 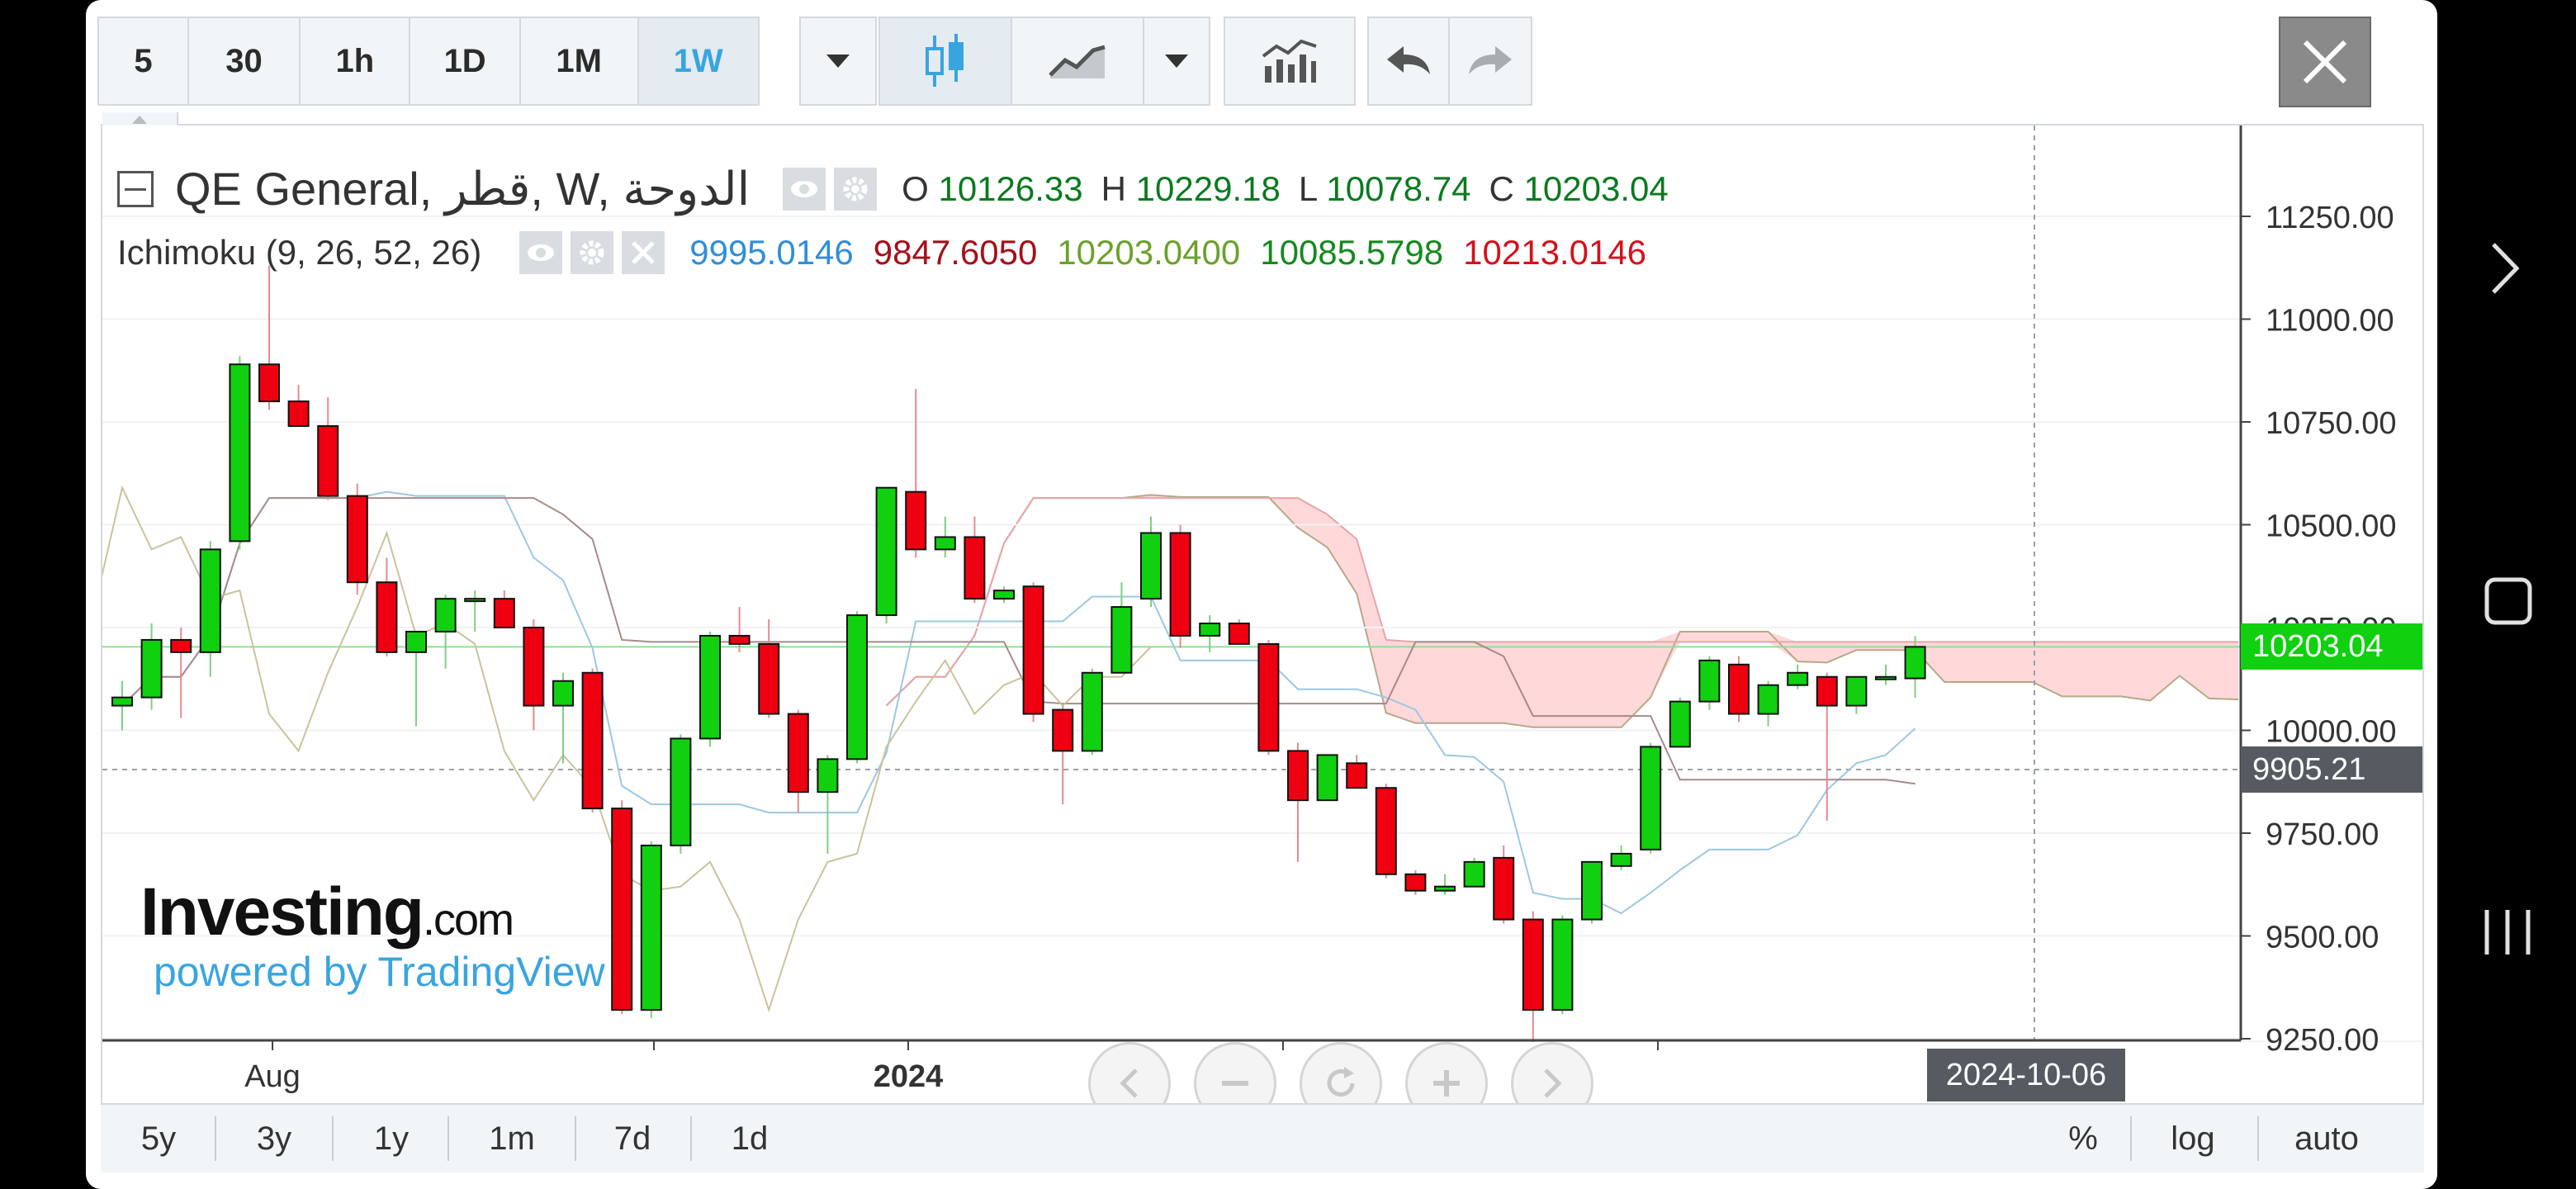 I want to click on cursor-time-tag: 2024-10-06, so click(x=2026, y=1075).